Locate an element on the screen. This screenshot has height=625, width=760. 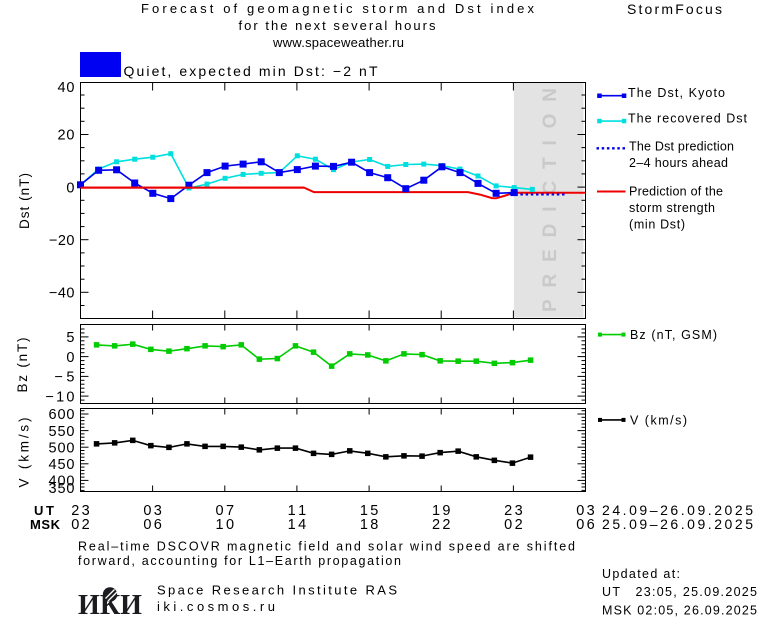
svg-text: for the next several hours is located at coordinates (338, 25).